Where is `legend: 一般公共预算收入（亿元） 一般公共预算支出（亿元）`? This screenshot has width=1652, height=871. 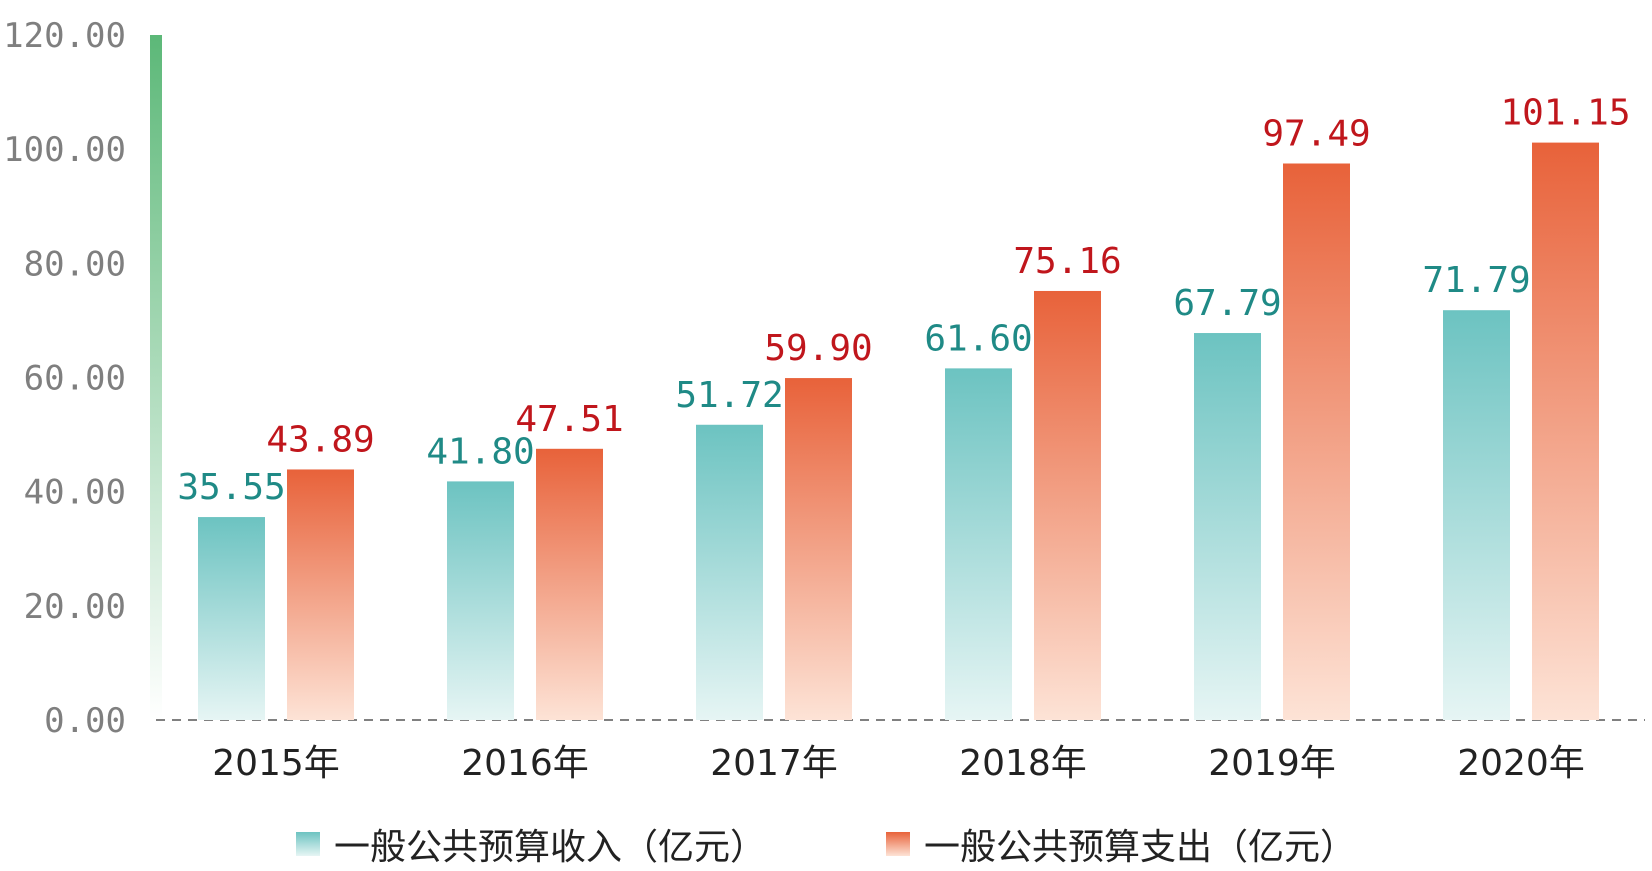
legend: 一般公共预算收入（亿元） 一般公共预算支出（亿元） is located at coordinates (826, 844).